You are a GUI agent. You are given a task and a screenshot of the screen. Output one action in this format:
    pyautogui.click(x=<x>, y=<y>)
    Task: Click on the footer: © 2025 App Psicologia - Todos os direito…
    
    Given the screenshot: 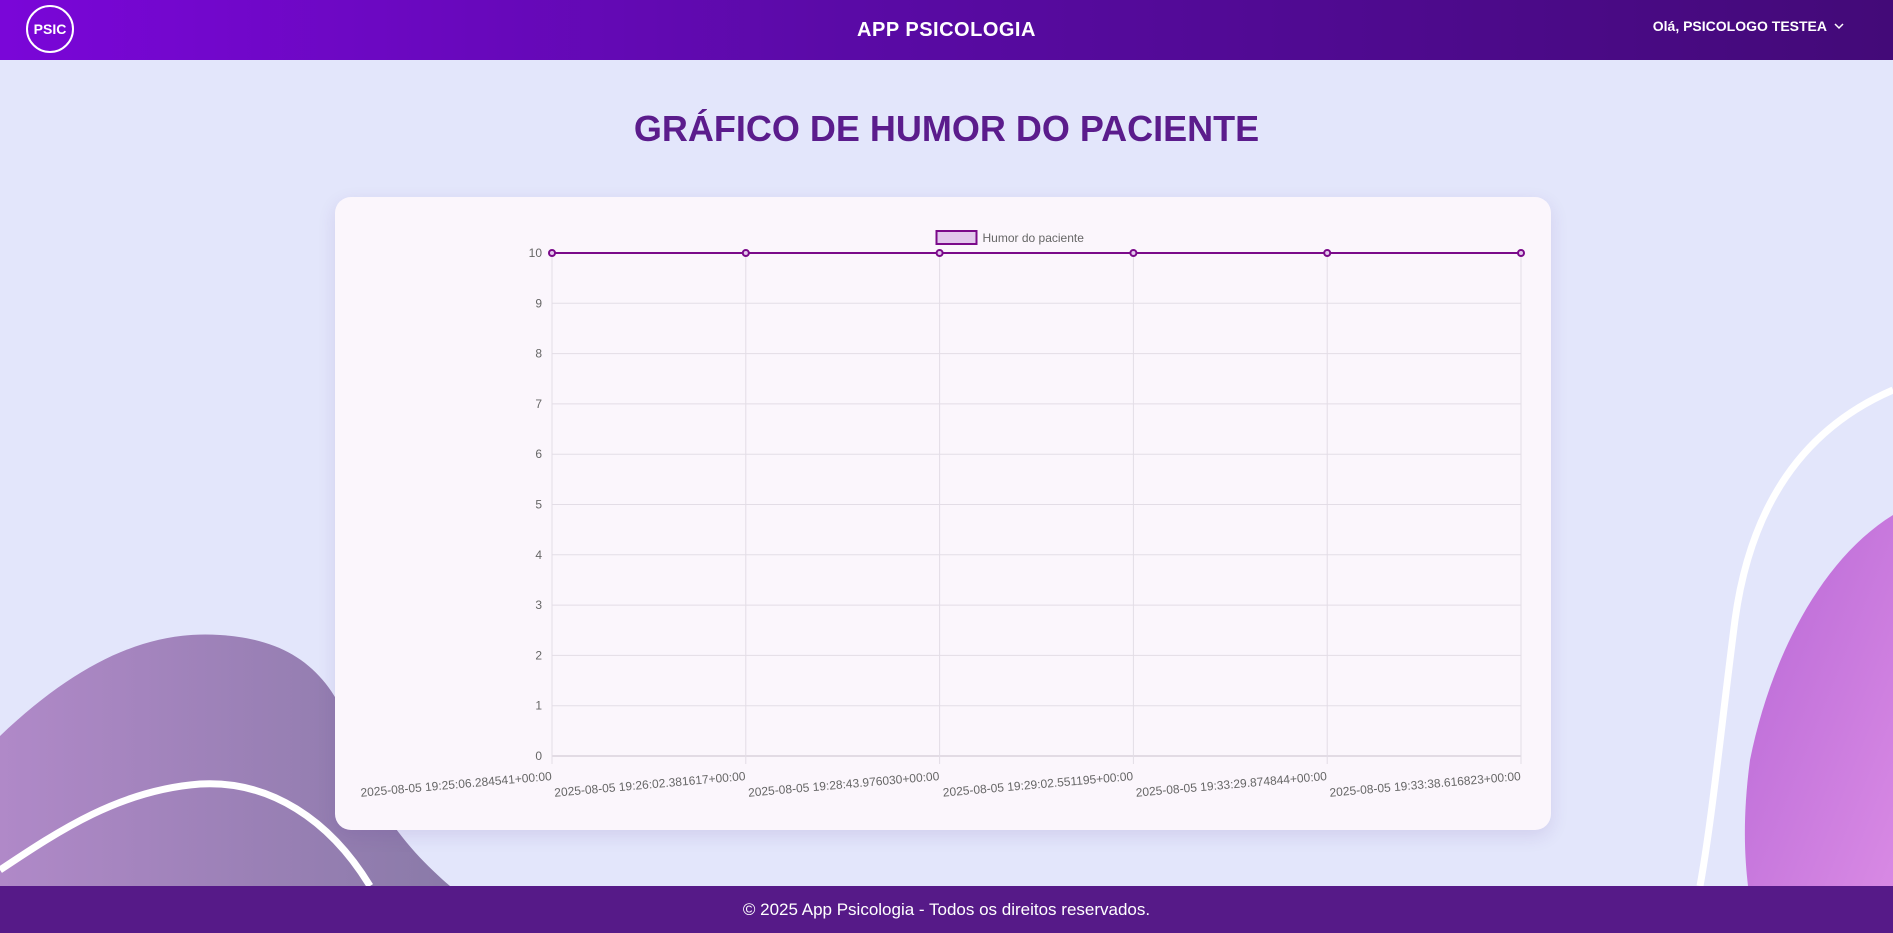 What is the action you would take?
    pyautogui.click(x=946, y=909)
    